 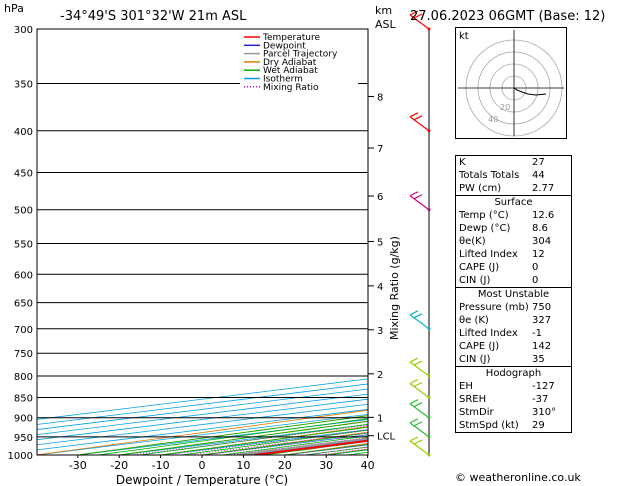 I want to click on pressure-tick-label: 500, so click(x=23, y=211).